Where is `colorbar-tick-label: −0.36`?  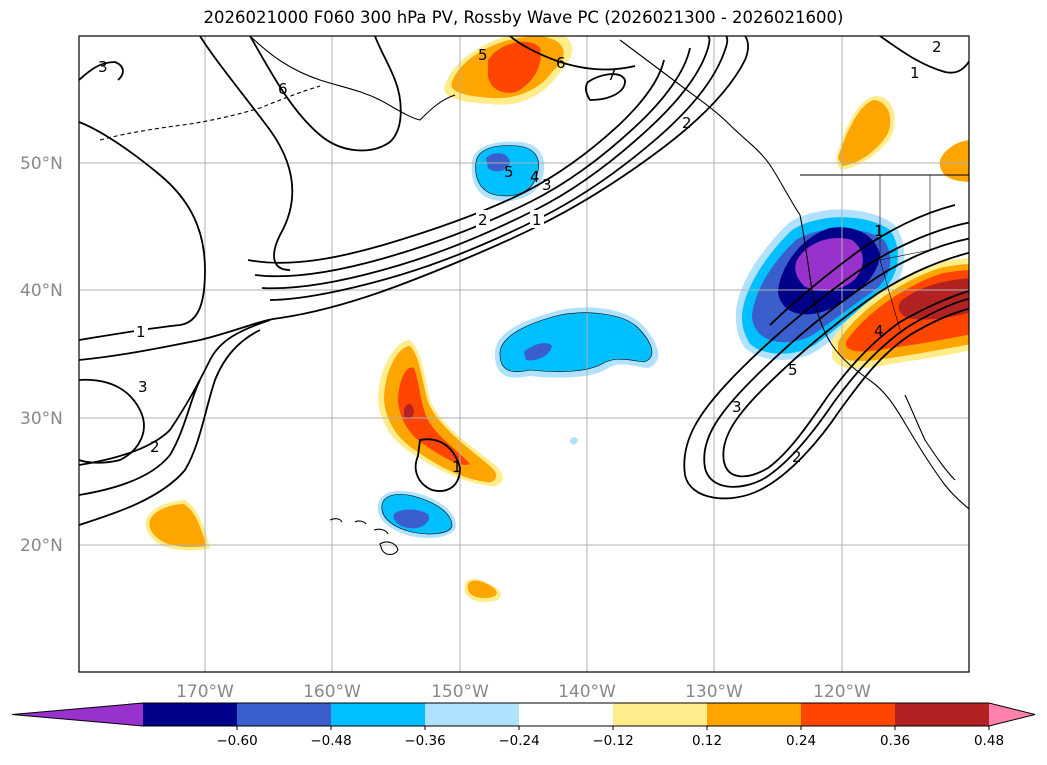 colorbar-tick-label: −0.36 is located at coordinates (424, 741).